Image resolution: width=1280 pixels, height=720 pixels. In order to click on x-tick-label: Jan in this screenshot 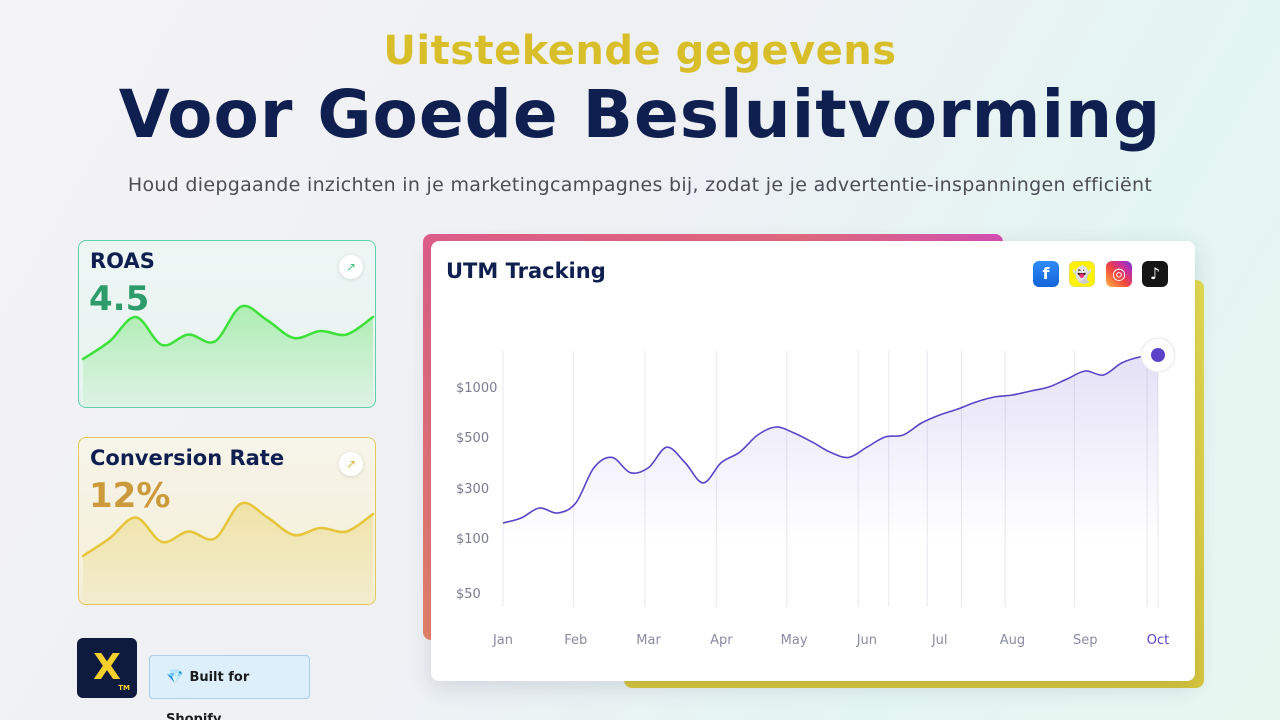, I will do `click(502, 640)`.